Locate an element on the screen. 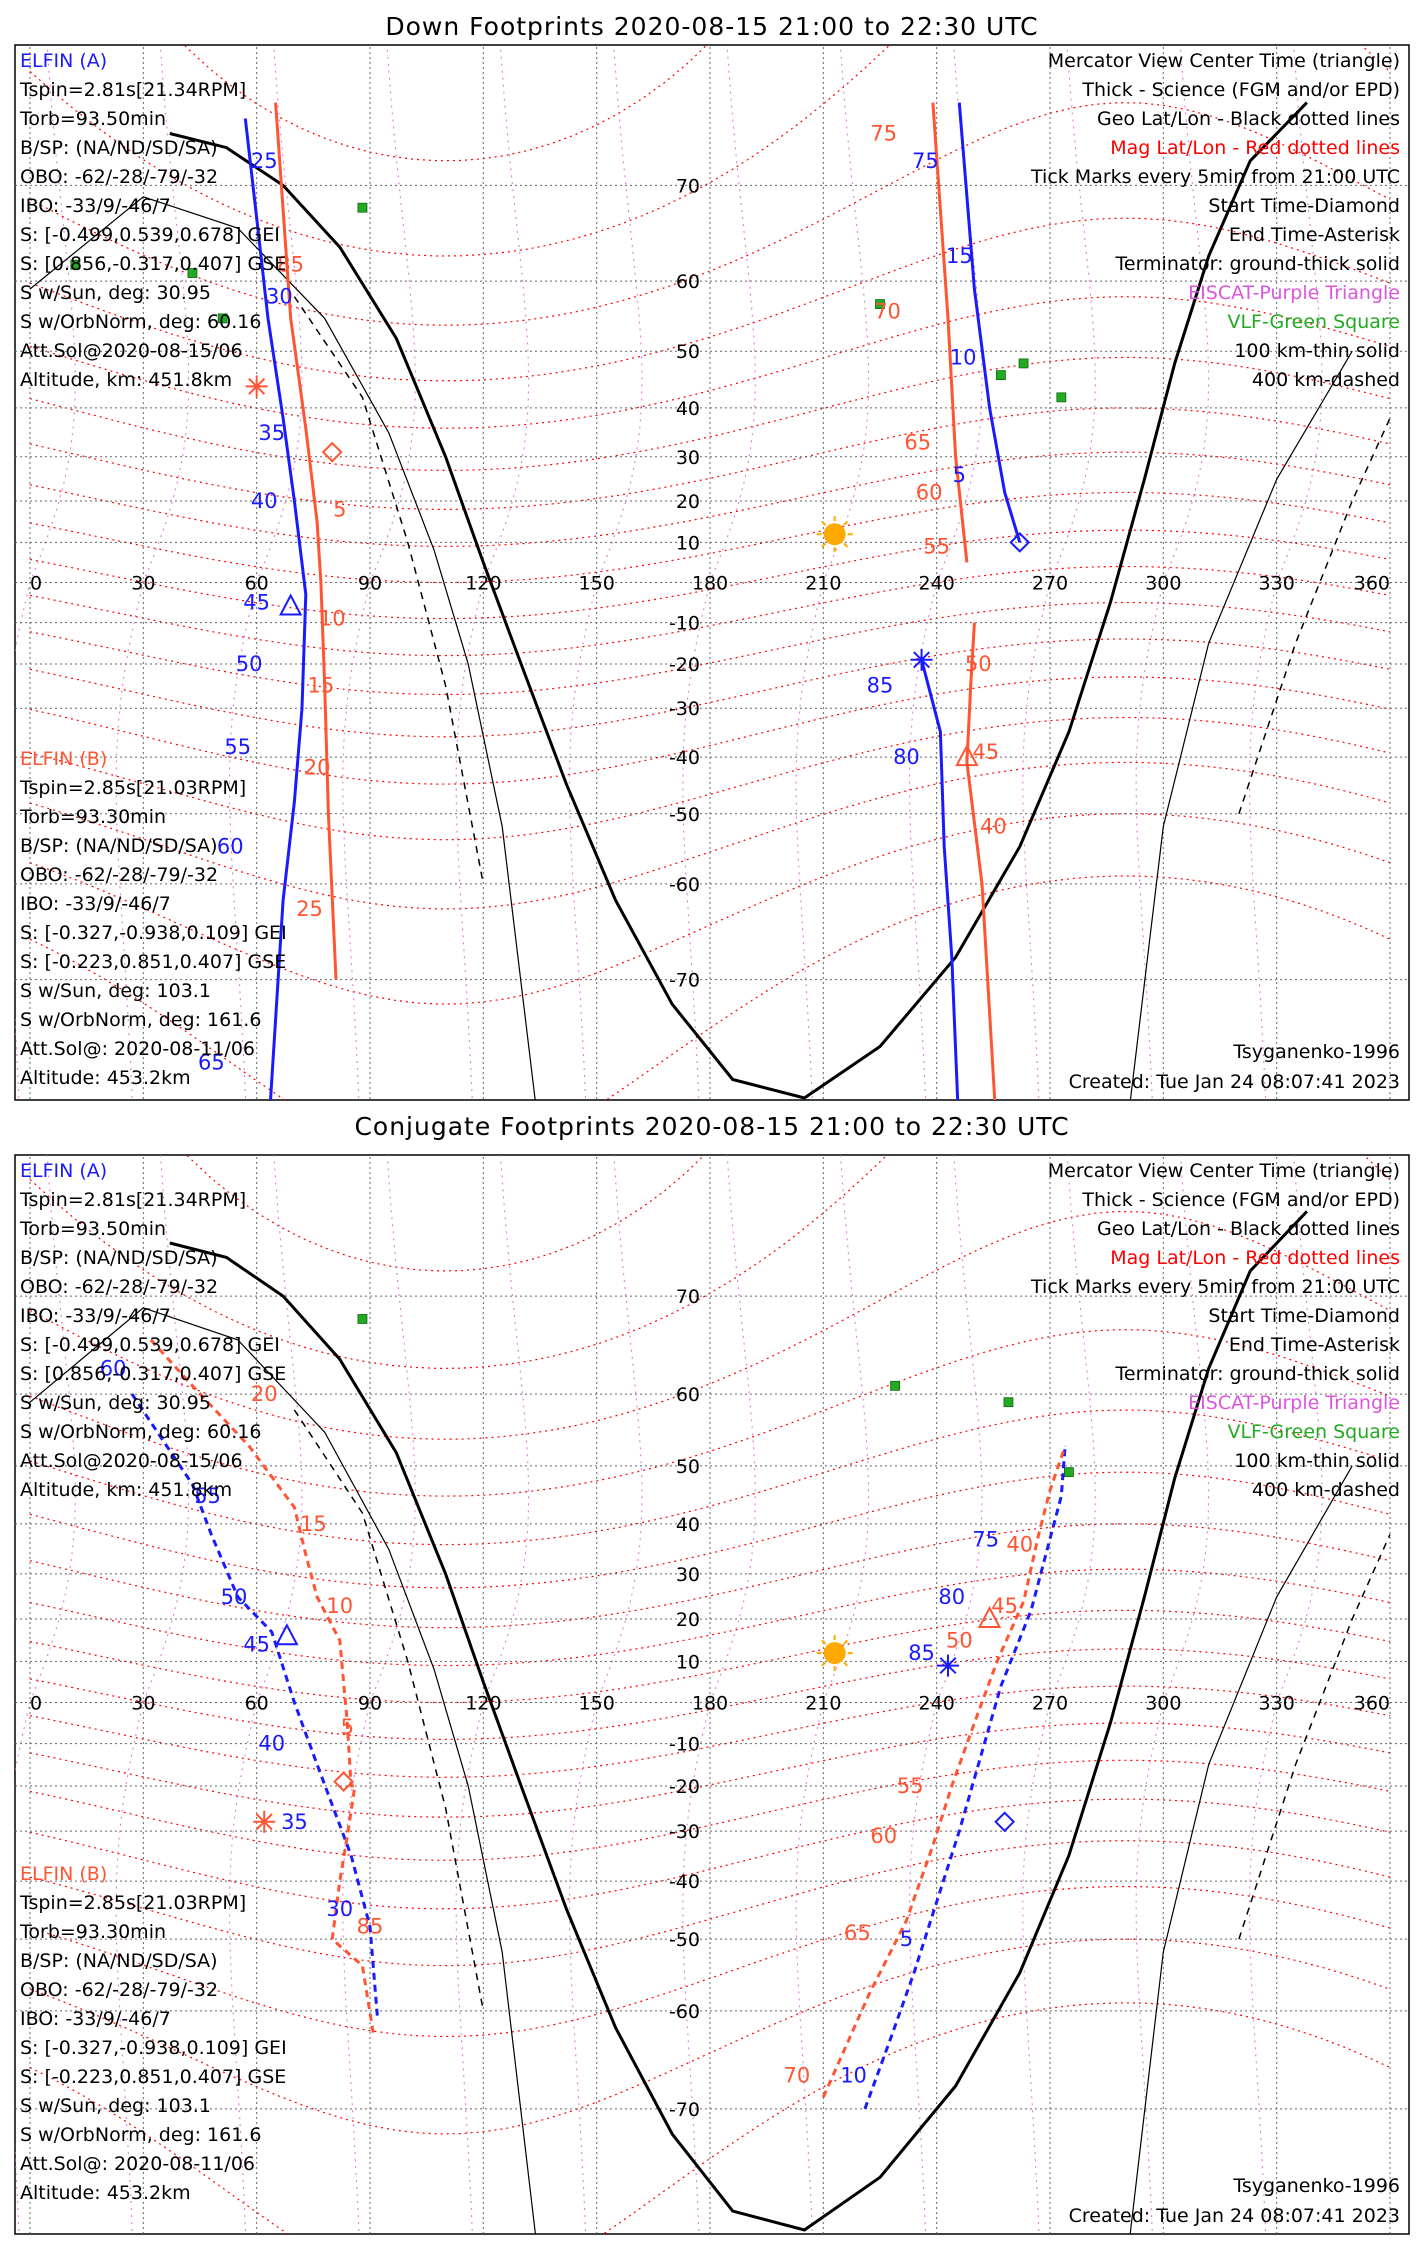 This screenshot has width=1425, height=2254. lat-tick-label: 40 is located at coordinates (688, 409).